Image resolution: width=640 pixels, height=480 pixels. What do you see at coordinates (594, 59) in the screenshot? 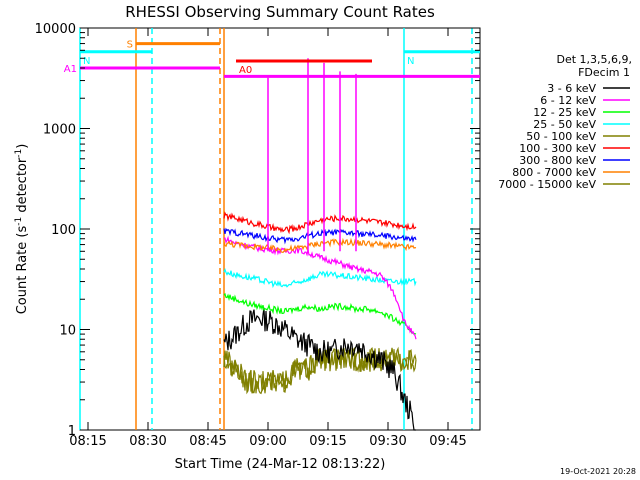
I see `legend-header-line1: Det 1,3,5,6,9,` at bounding box center [594, 59].